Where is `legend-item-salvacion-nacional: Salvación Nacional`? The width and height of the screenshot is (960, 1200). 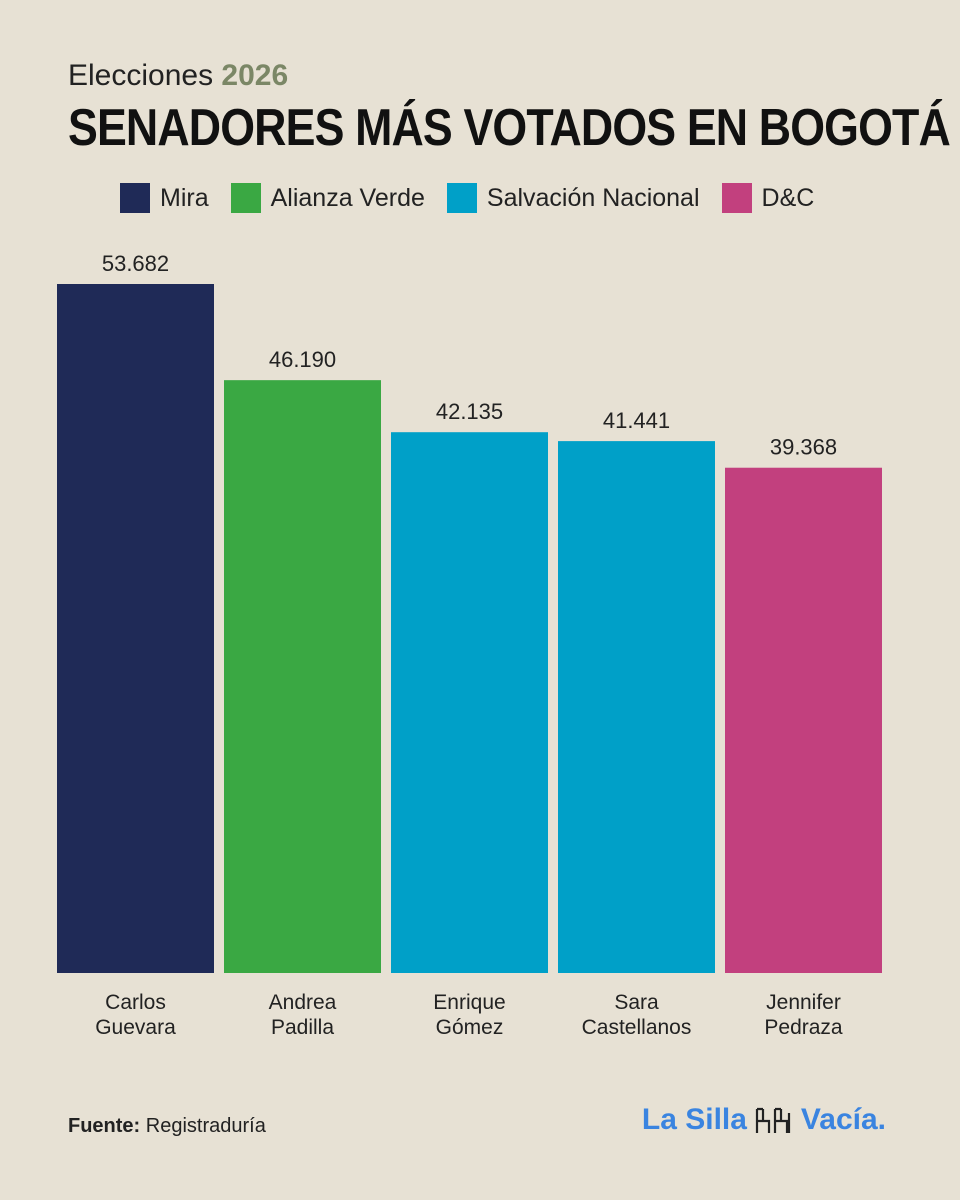
legend-item-salvacion-nacional: Salvación Nacional is located at coordinates (573, 198).